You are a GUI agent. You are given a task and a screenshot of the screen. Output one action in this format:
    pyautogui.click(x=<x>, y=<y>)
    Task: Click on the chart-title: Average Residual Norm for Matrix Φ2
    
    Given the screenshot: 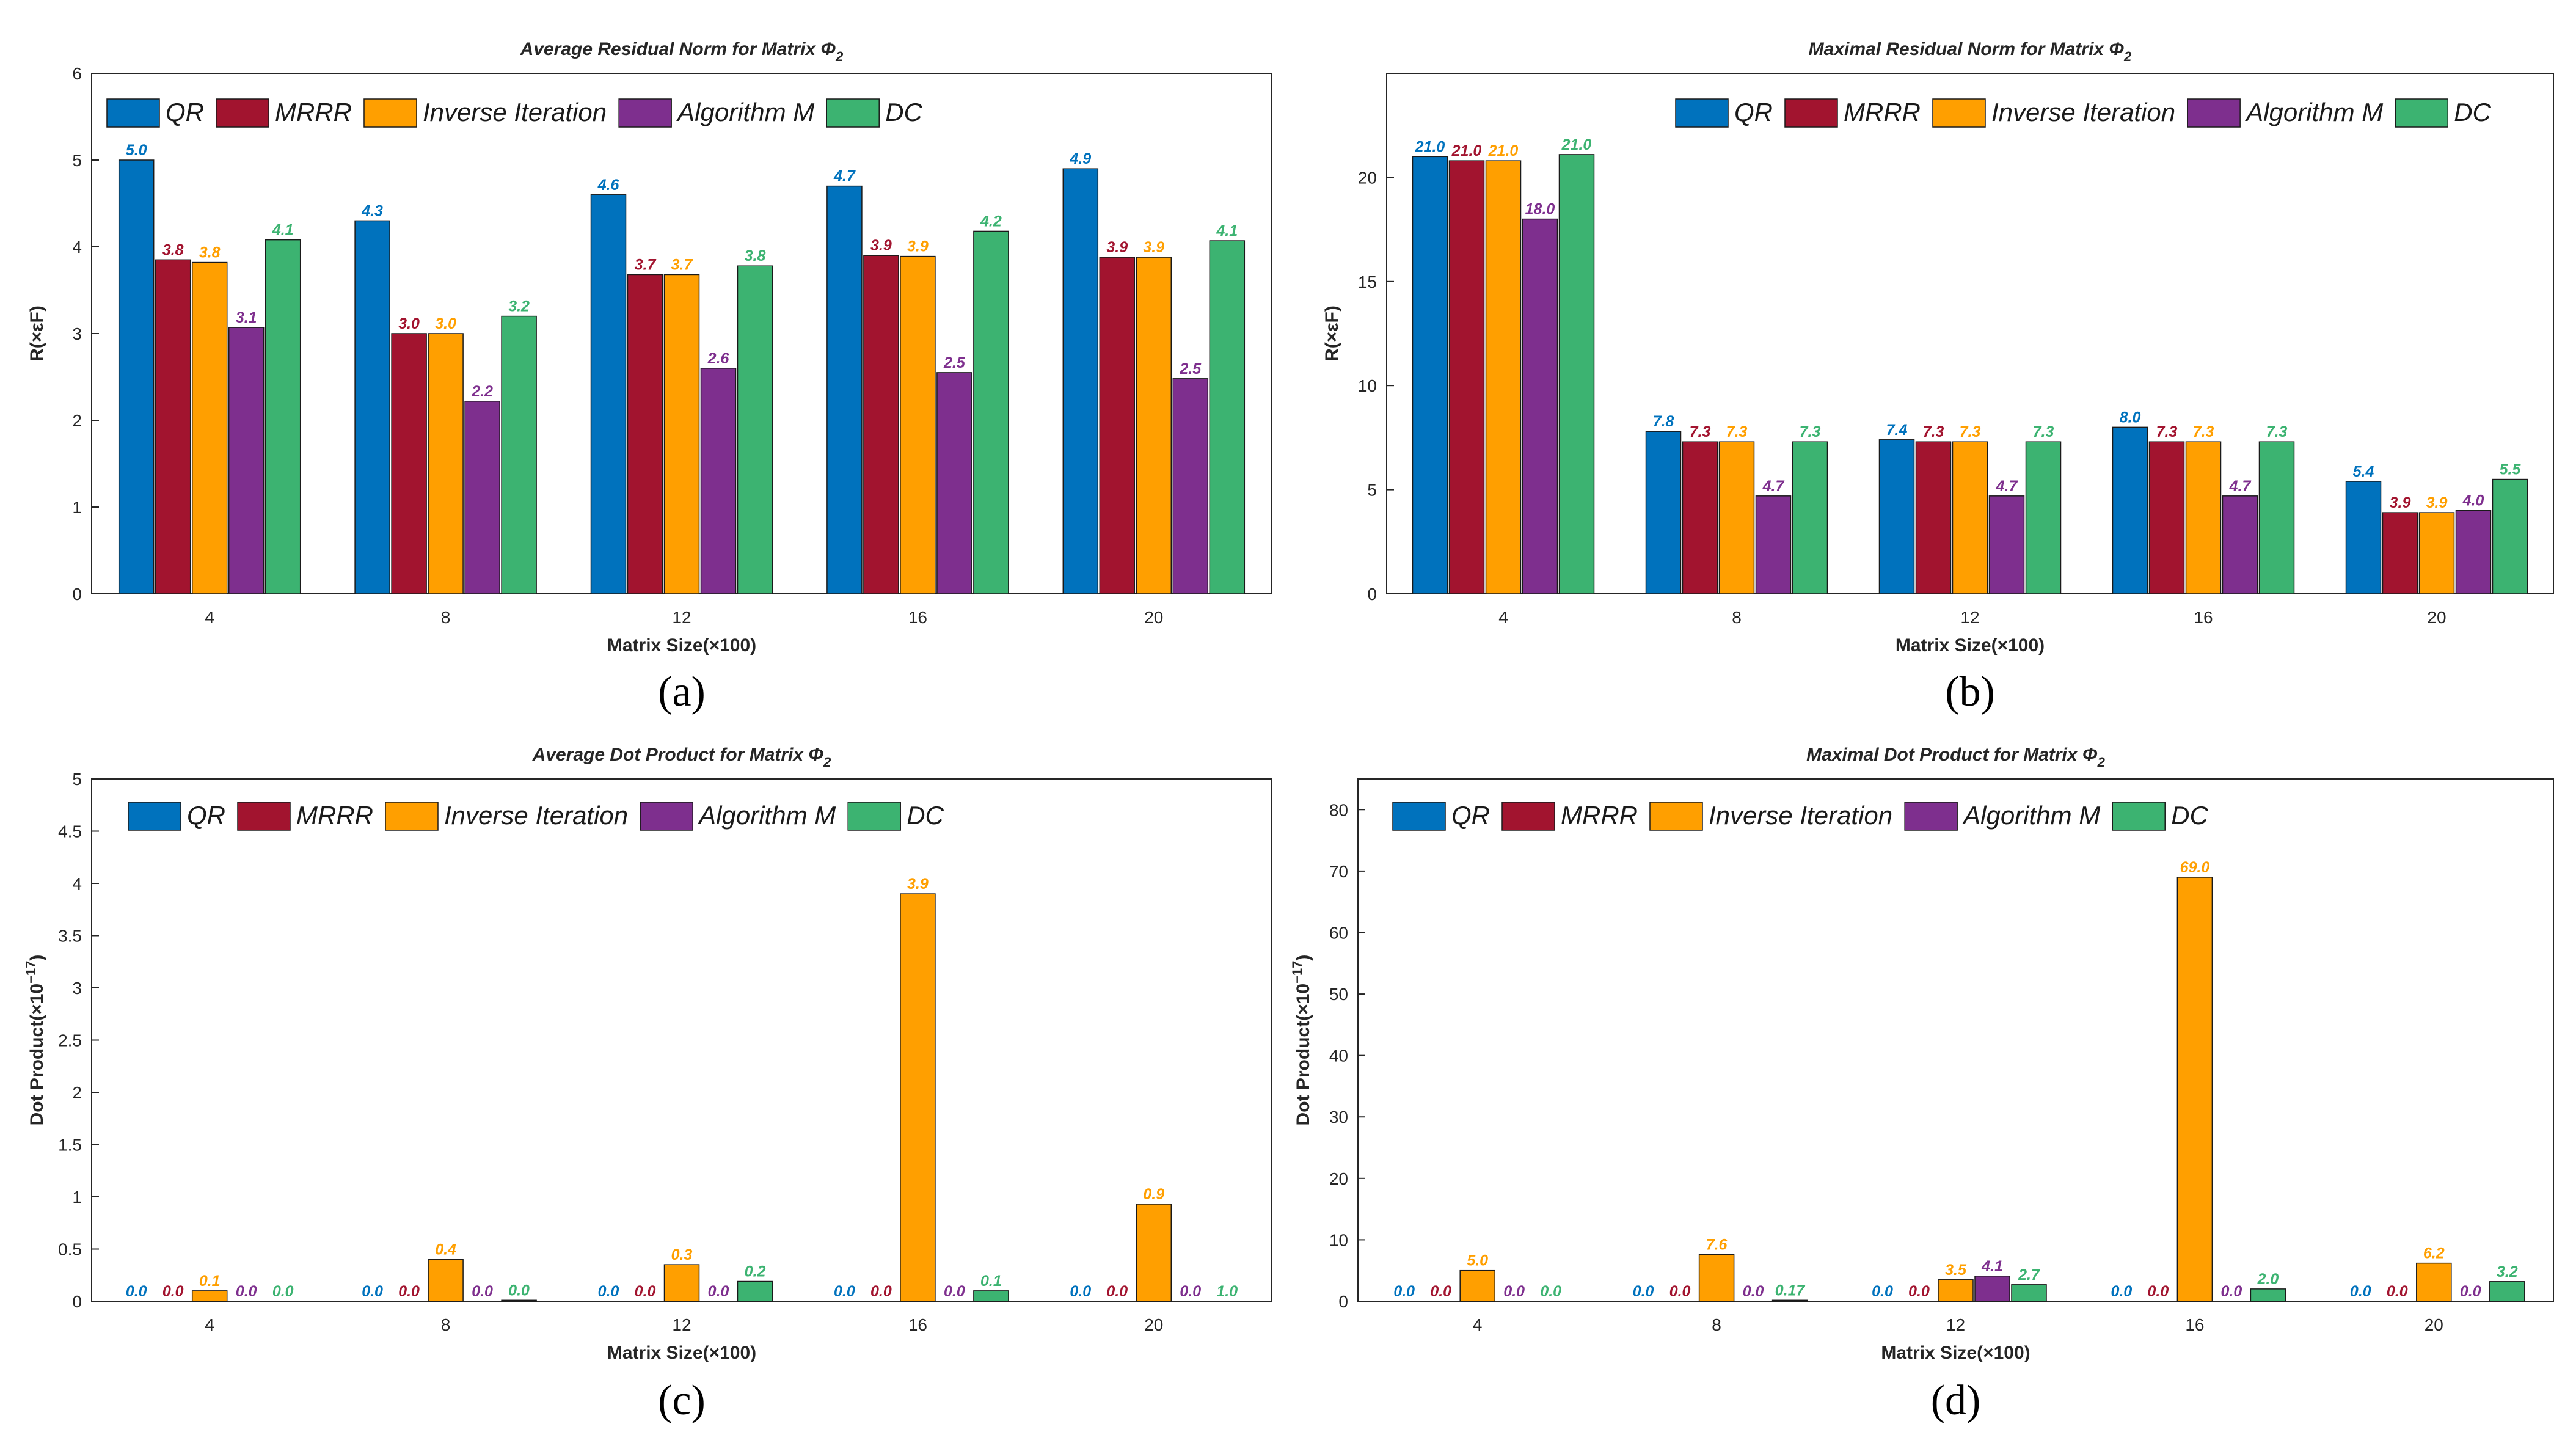 What is the action you would take?
    pyautogui.click(x=682, y=52)
    